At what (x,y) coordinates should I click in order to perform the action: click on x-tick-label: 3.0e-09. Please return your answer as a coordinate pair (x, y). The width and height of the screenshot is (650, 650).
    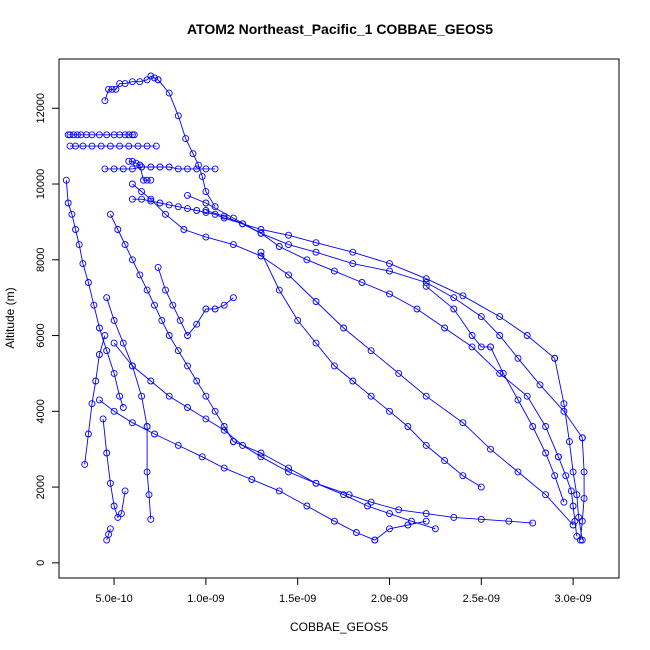
    Looking at the image, I should click on (572, 599).